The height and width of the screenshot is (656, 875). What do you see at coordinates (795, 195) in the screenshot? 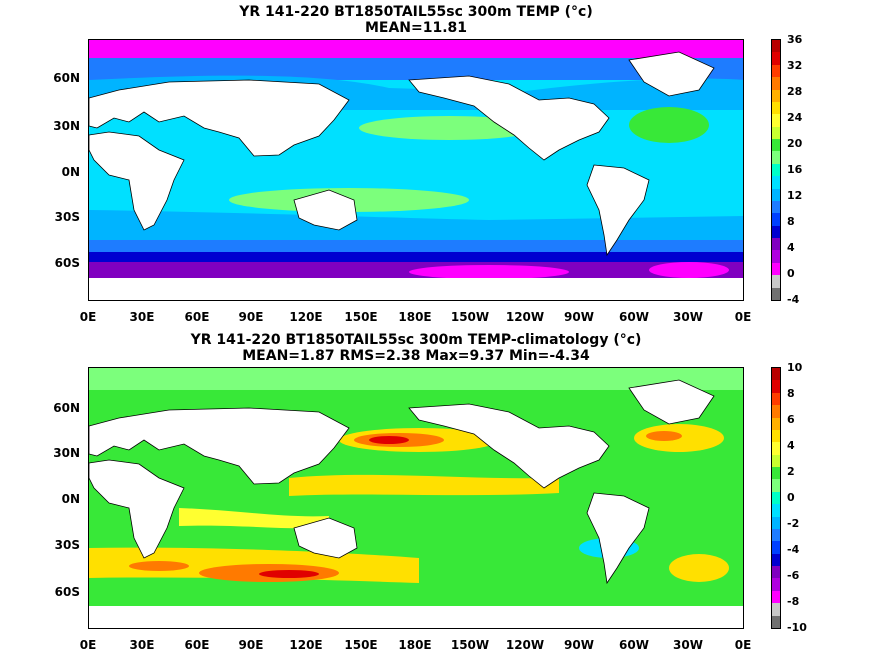
I see `panel1-colorbar-label: 12` at bounding box center [795, 195].